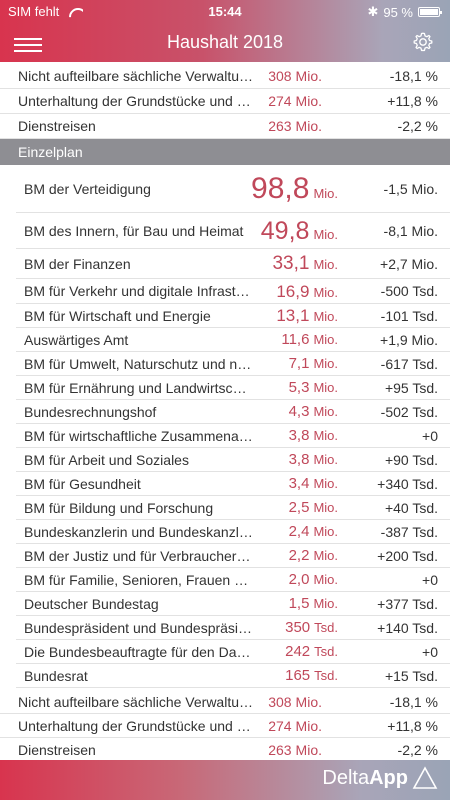  I want to click on battery-label: 95 %, so click(398, 12).